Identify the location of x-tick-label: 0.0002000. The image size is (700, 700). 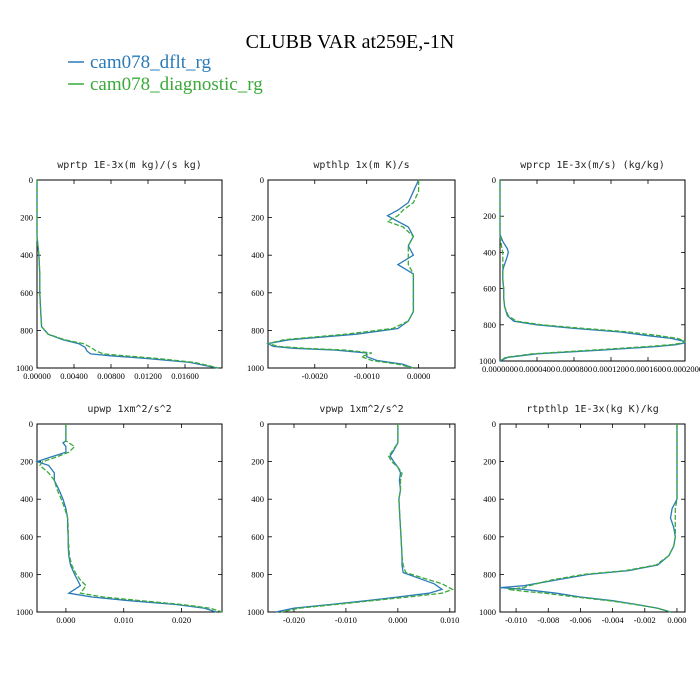
(683, 369).